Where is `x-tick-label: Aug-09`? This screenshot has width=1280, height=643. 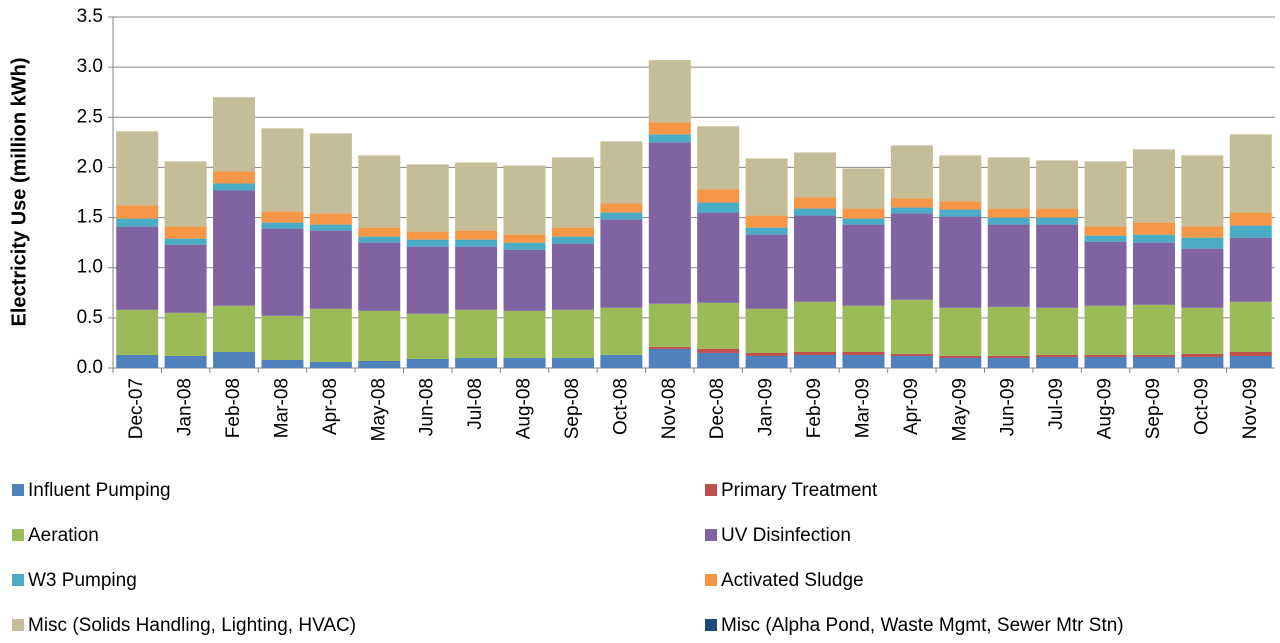 x-tick-label: Aug-09 is located at coordinates (1105, 408).